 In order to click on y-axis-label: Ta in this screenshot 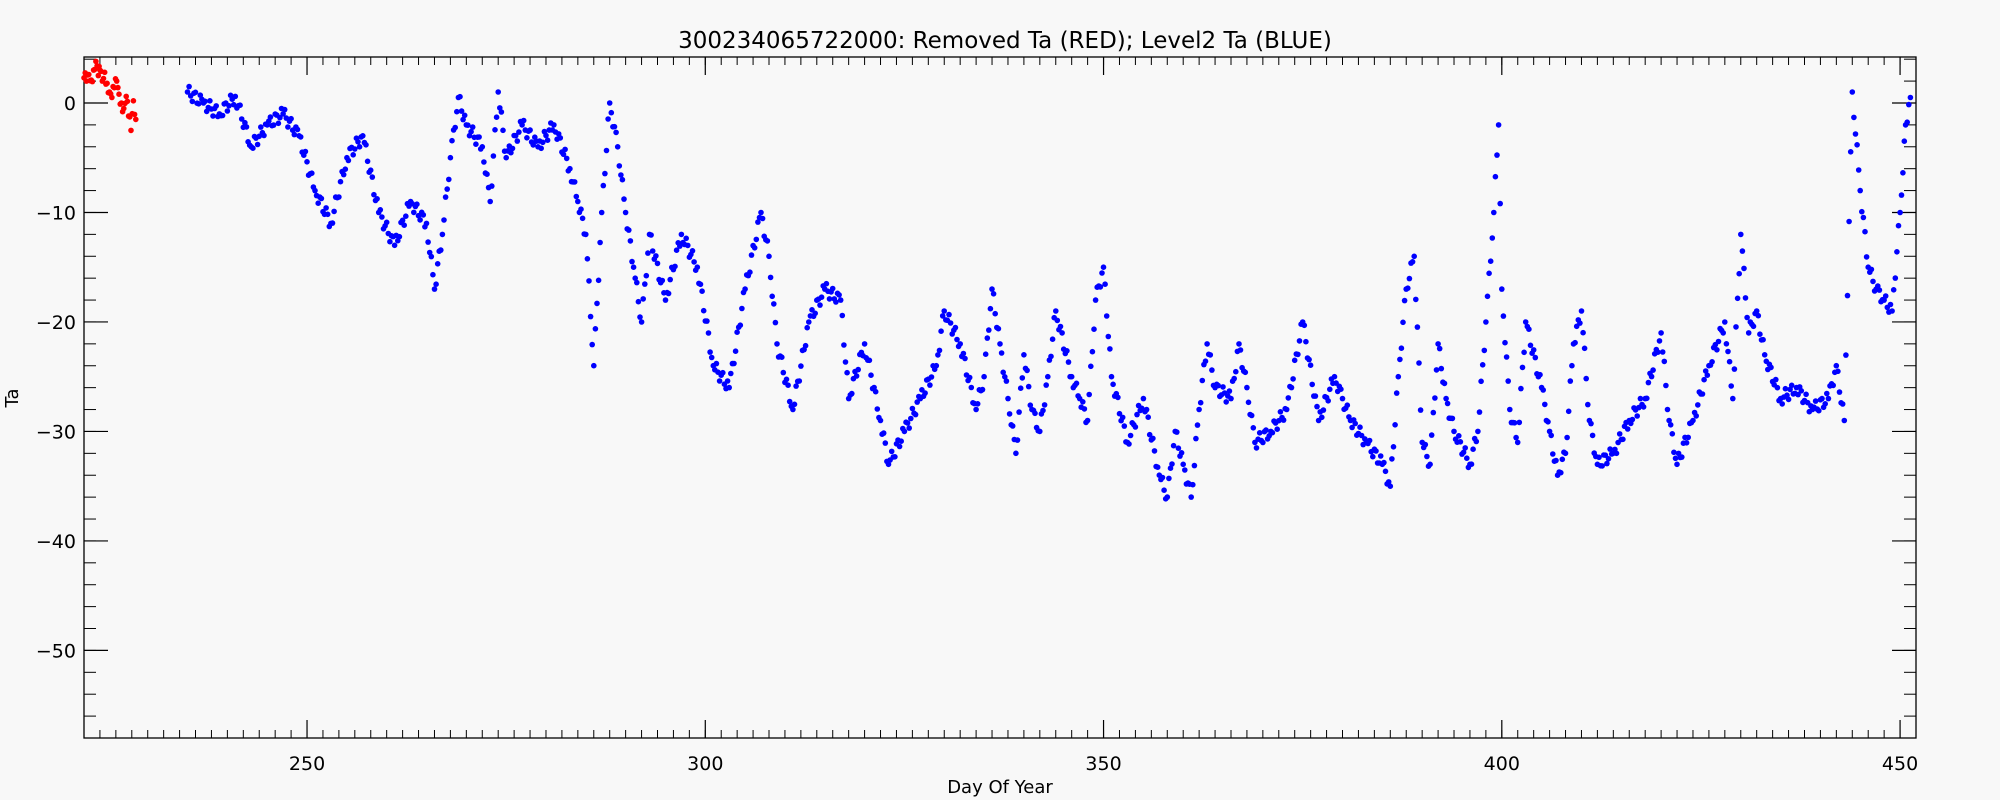, I will do `click(12, 398)`.